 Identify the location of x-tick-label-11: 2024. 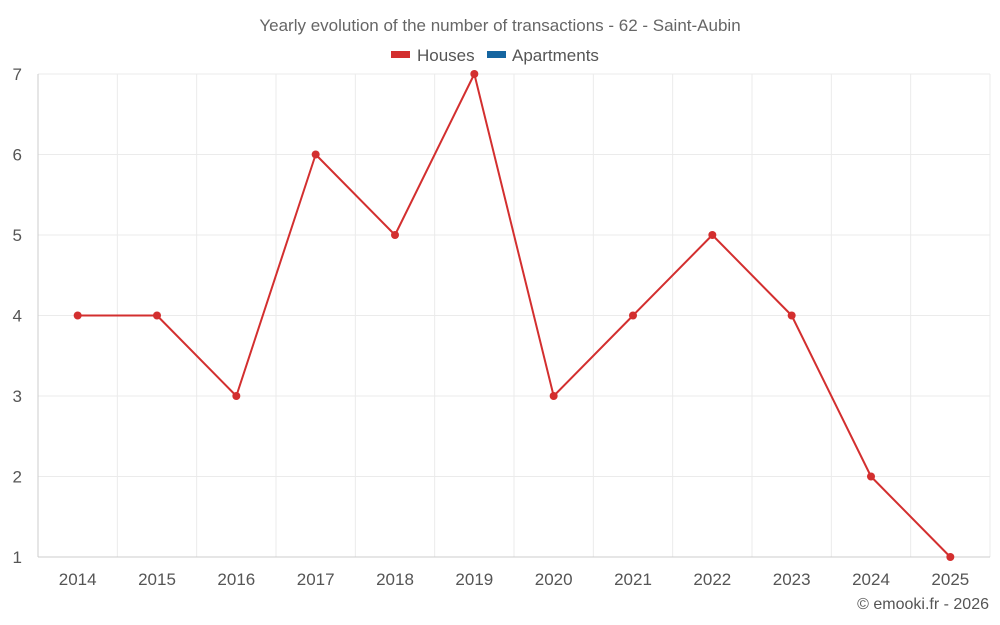
(871, 579).